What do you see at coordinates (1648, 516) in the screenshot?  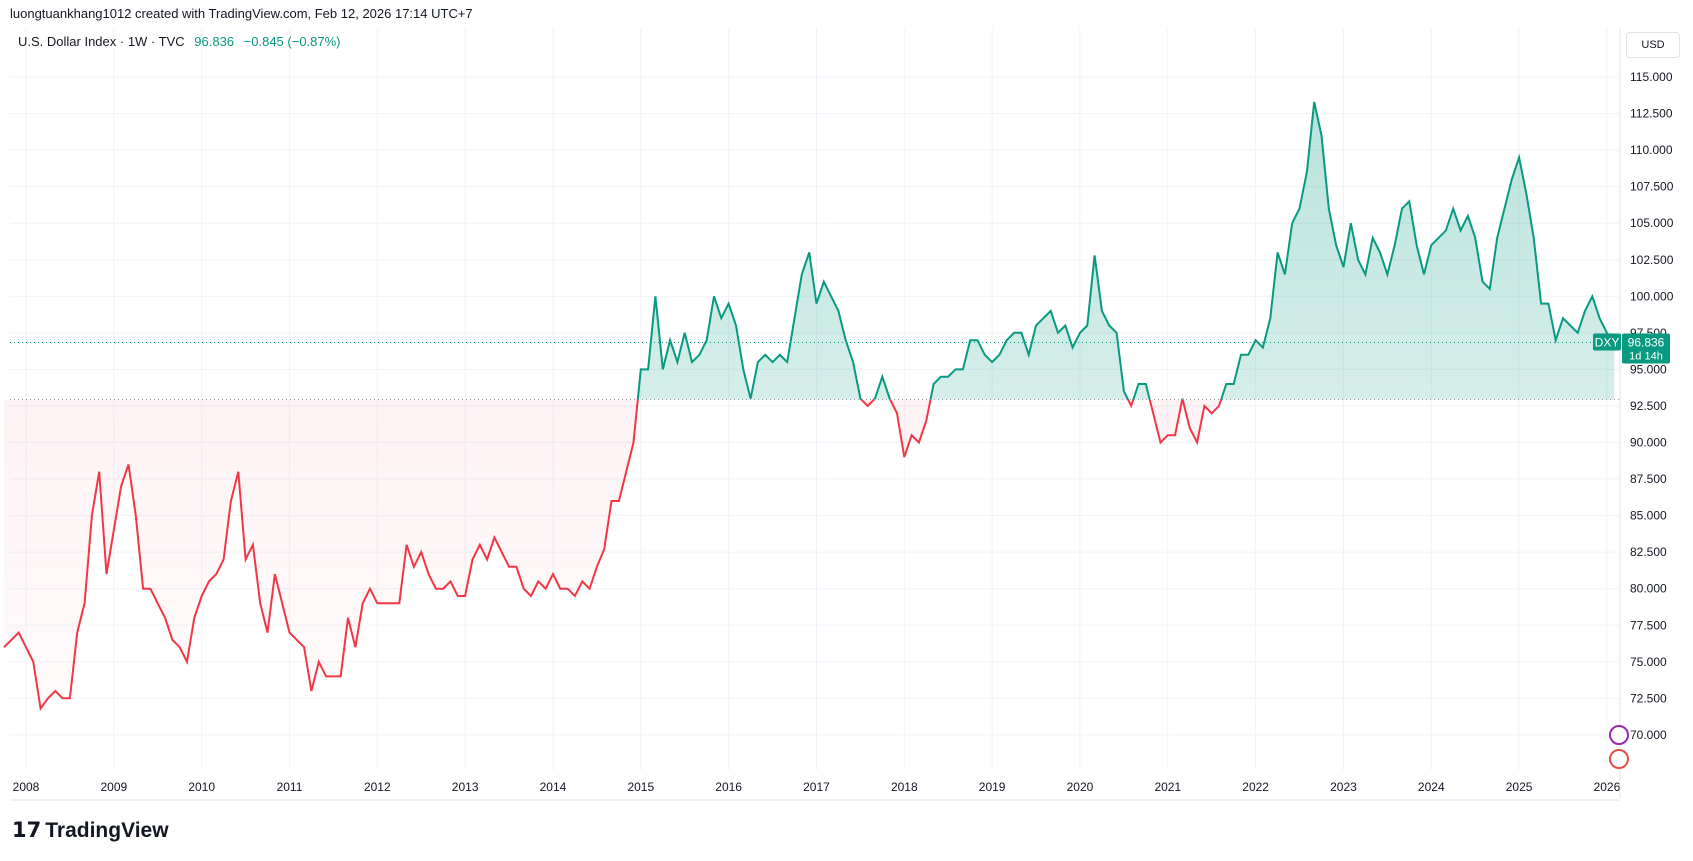 I see `y-tick-label: 85.000` at bounding box center [1648, 516].